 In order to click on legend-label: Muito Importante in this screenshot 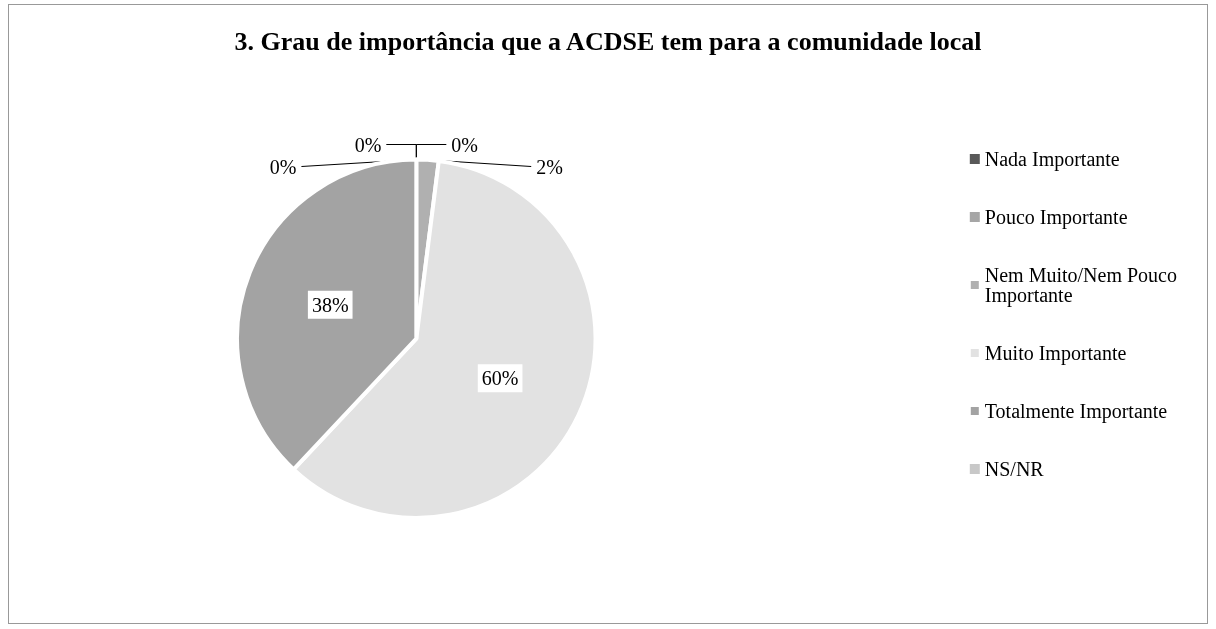, I will do `click(1055, 353)`.